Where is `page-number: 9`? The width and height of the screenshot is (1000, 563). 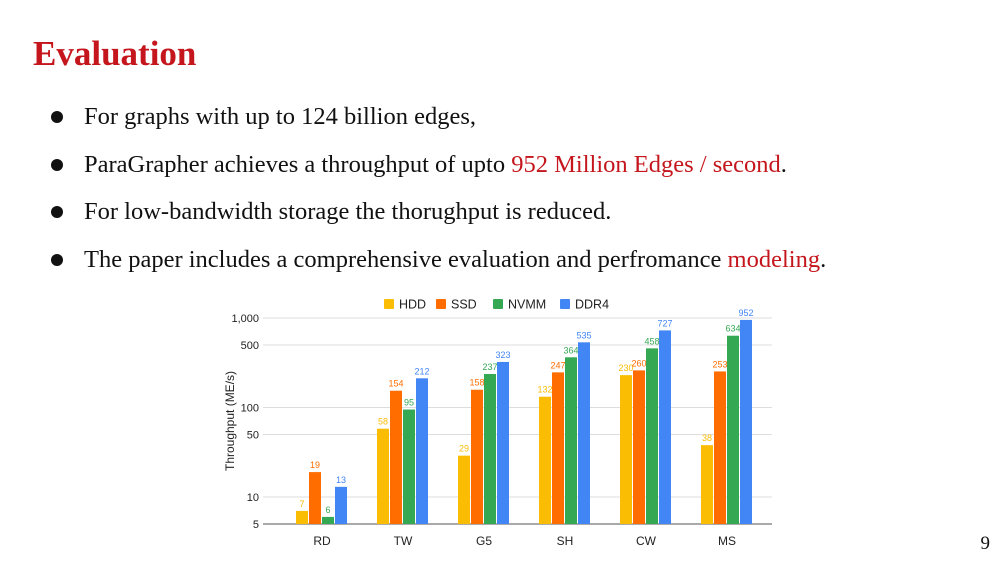
page-number: 9 is located at coordinates (985, 543).